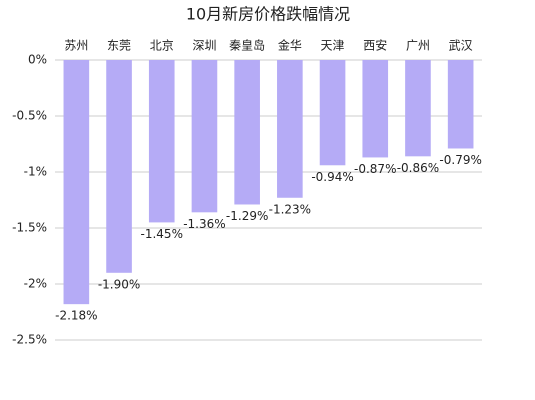  What do you see at coordinates (375, 169) in the screenshot?
I see `data-label: -0.87%` at bounding box center [375, 169].